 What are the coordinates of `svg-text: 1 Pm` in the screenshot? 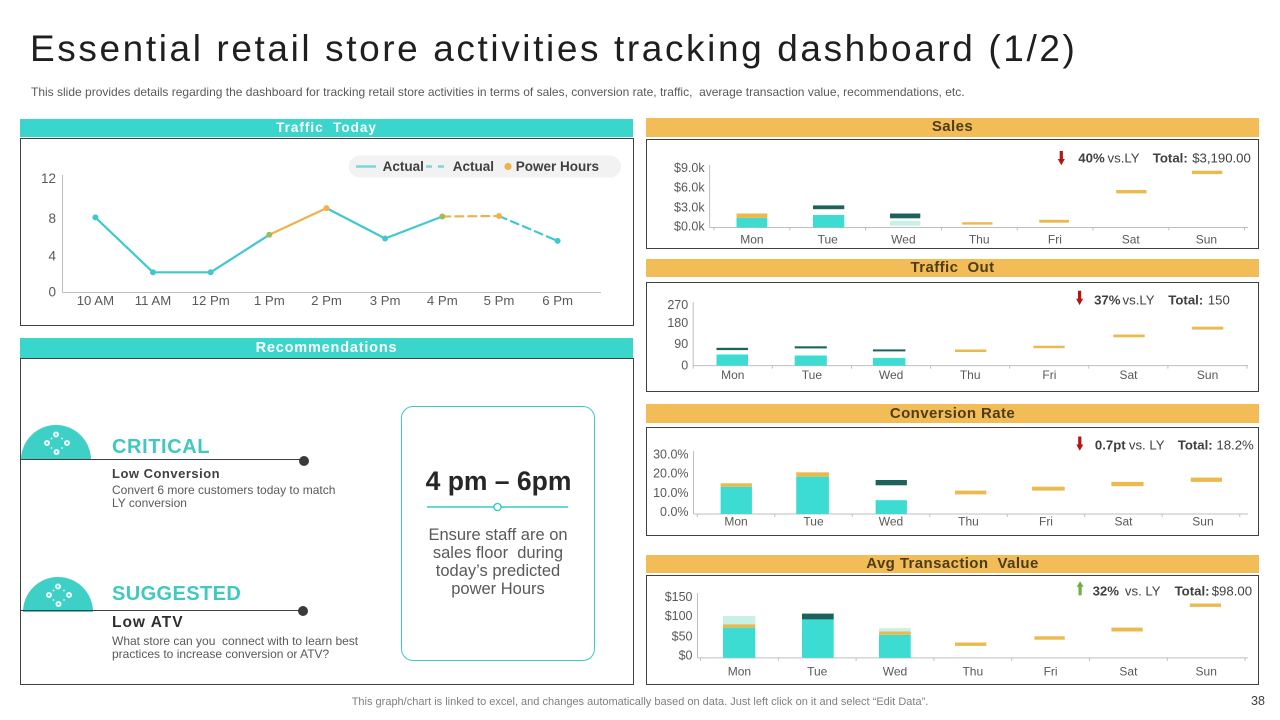 It's located at (269, 300).